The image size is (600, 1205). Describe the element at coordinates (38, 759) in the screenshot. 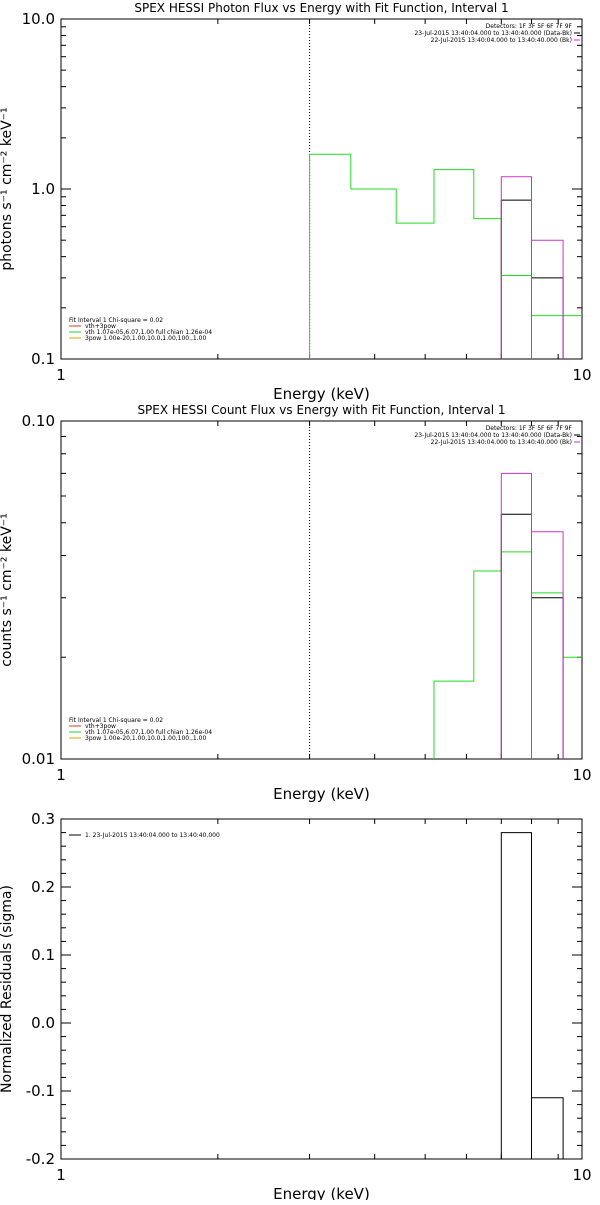

I see `y-tick-label: 0.01` at that location.